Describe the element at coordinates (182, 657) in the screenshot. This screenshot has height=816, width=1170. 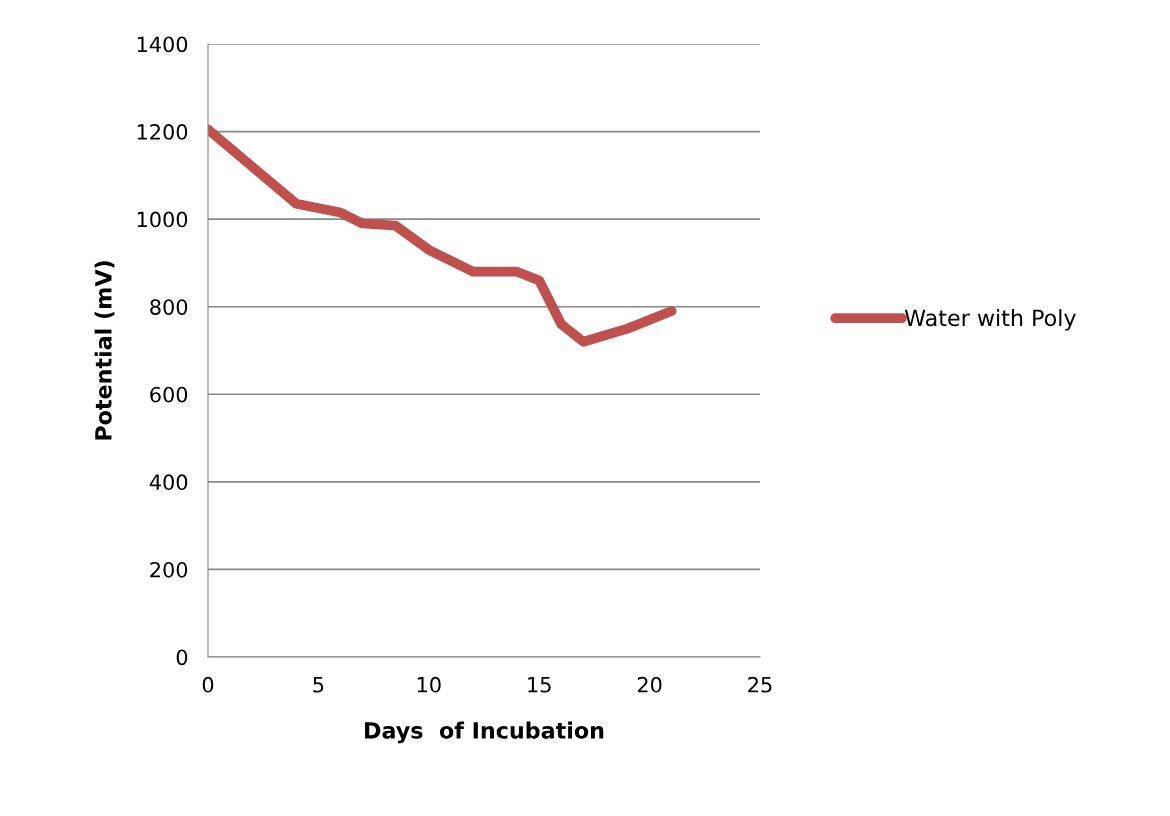
I see `y-tick-label: 0` at that location.